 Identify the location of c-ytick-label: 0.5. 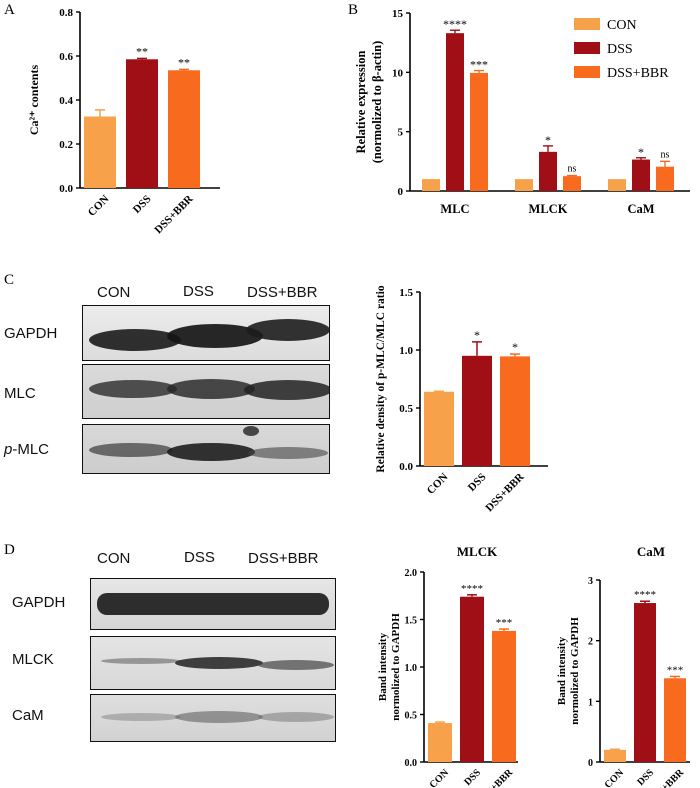
(406, 409).